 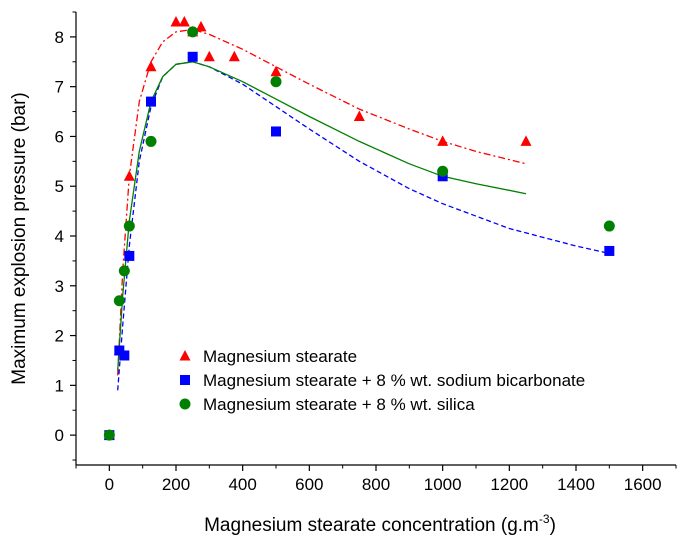 What do you see at coordinates (59, 286) in the screenshot?
I see `y-tick-label: 3` at bounding box center [59, 286].